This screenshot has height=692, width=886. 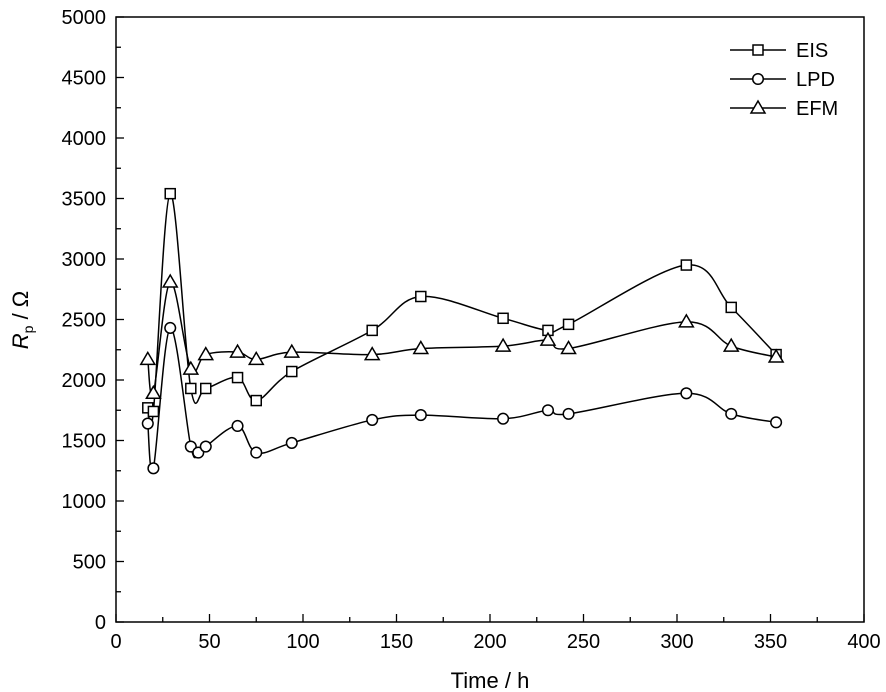 I want to click on legend-item-lpd: LPD, so click(x=782, y=80).